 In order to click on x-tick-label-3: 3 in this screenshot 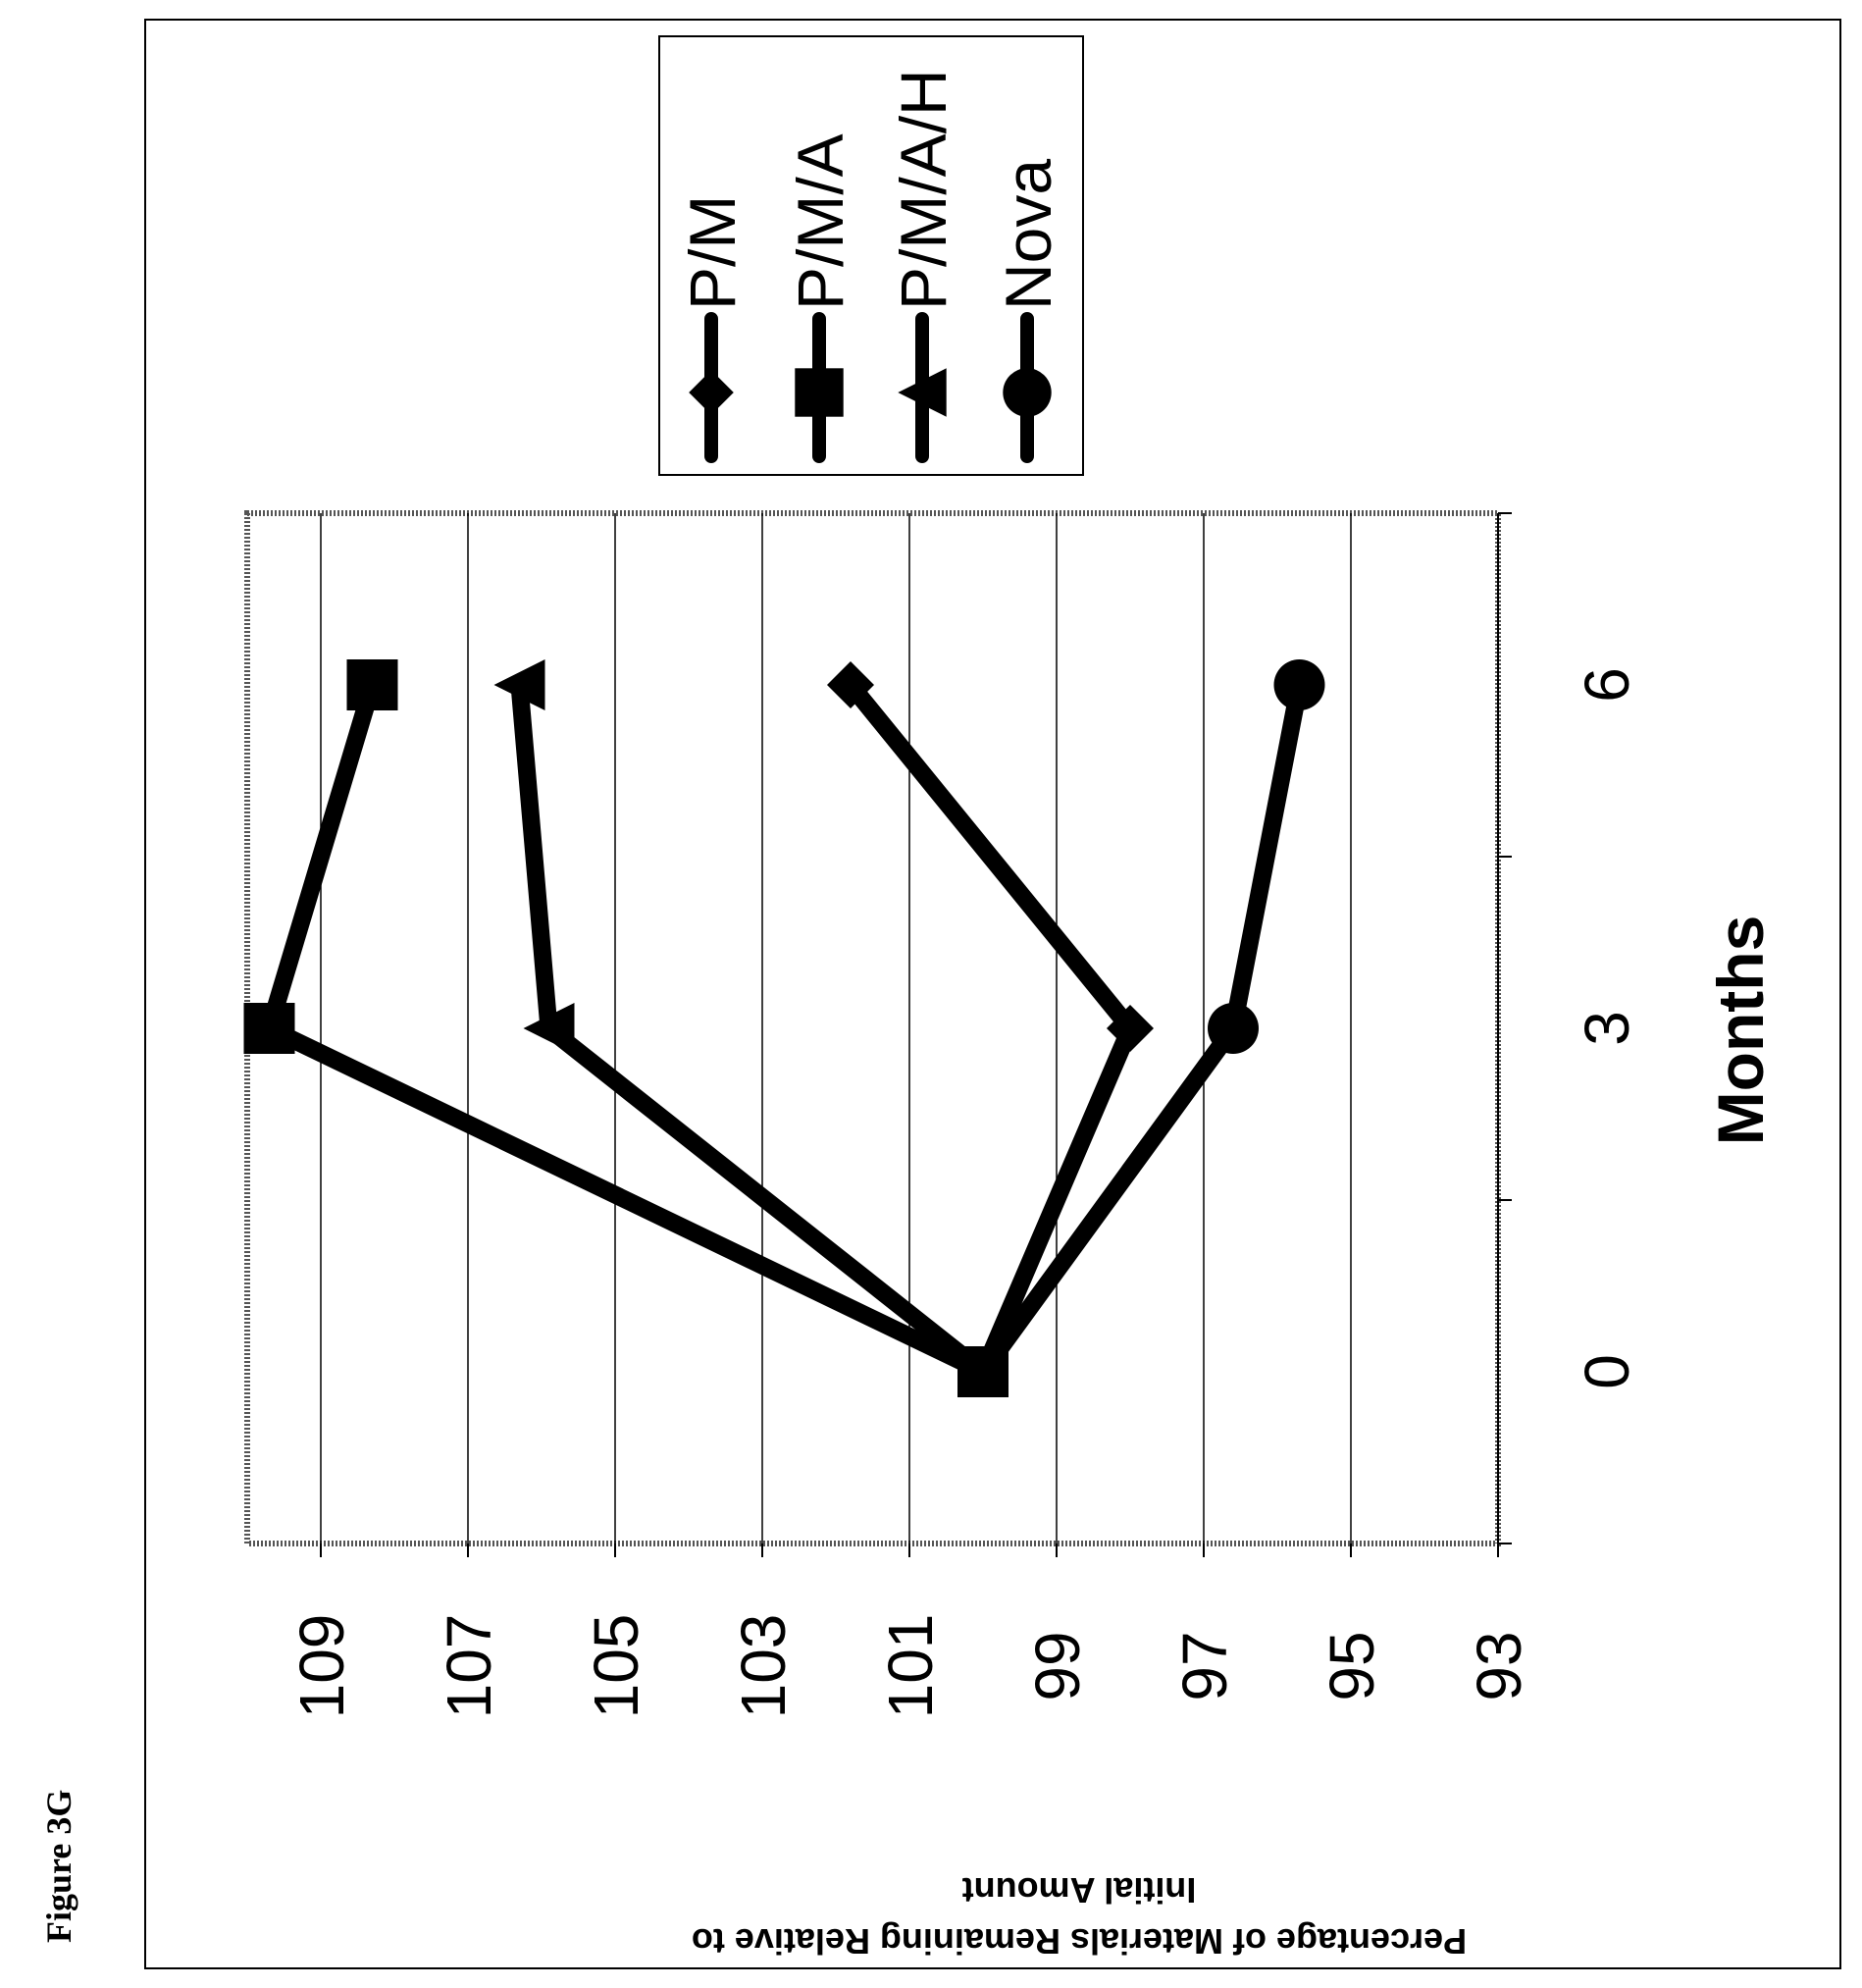, I will do `click(1607, 1028)`.